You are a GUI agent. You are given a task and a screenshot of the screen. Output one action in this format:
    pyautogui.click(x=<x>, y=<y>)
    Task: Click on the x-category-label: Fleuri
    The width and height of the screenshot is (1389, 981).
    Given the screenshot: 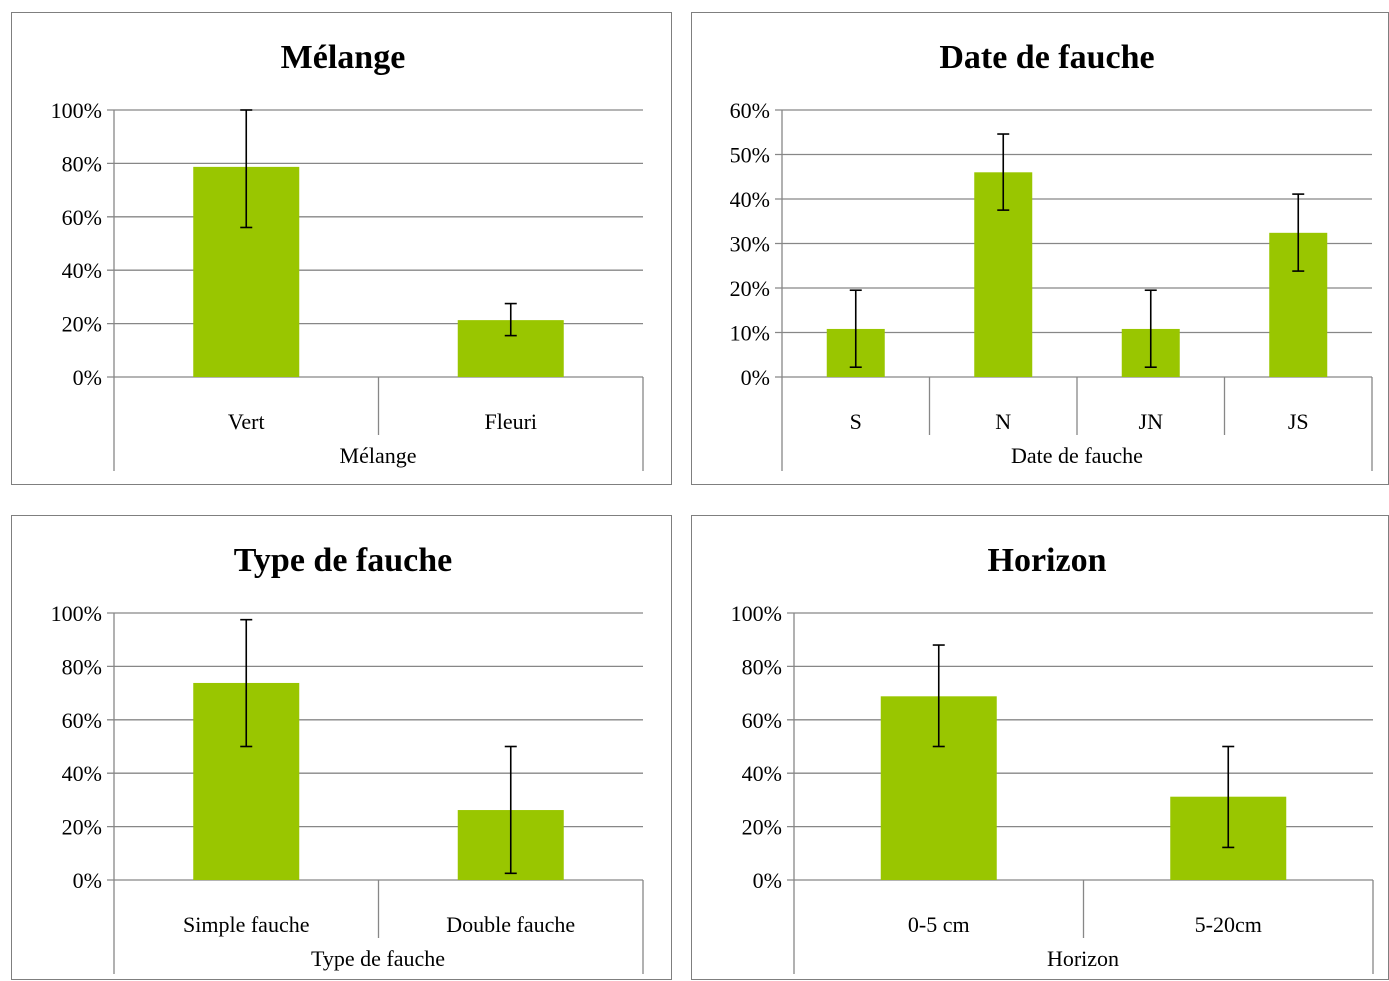 What is the action you would take?
    pyautogui.click(x=510, y=421)
    